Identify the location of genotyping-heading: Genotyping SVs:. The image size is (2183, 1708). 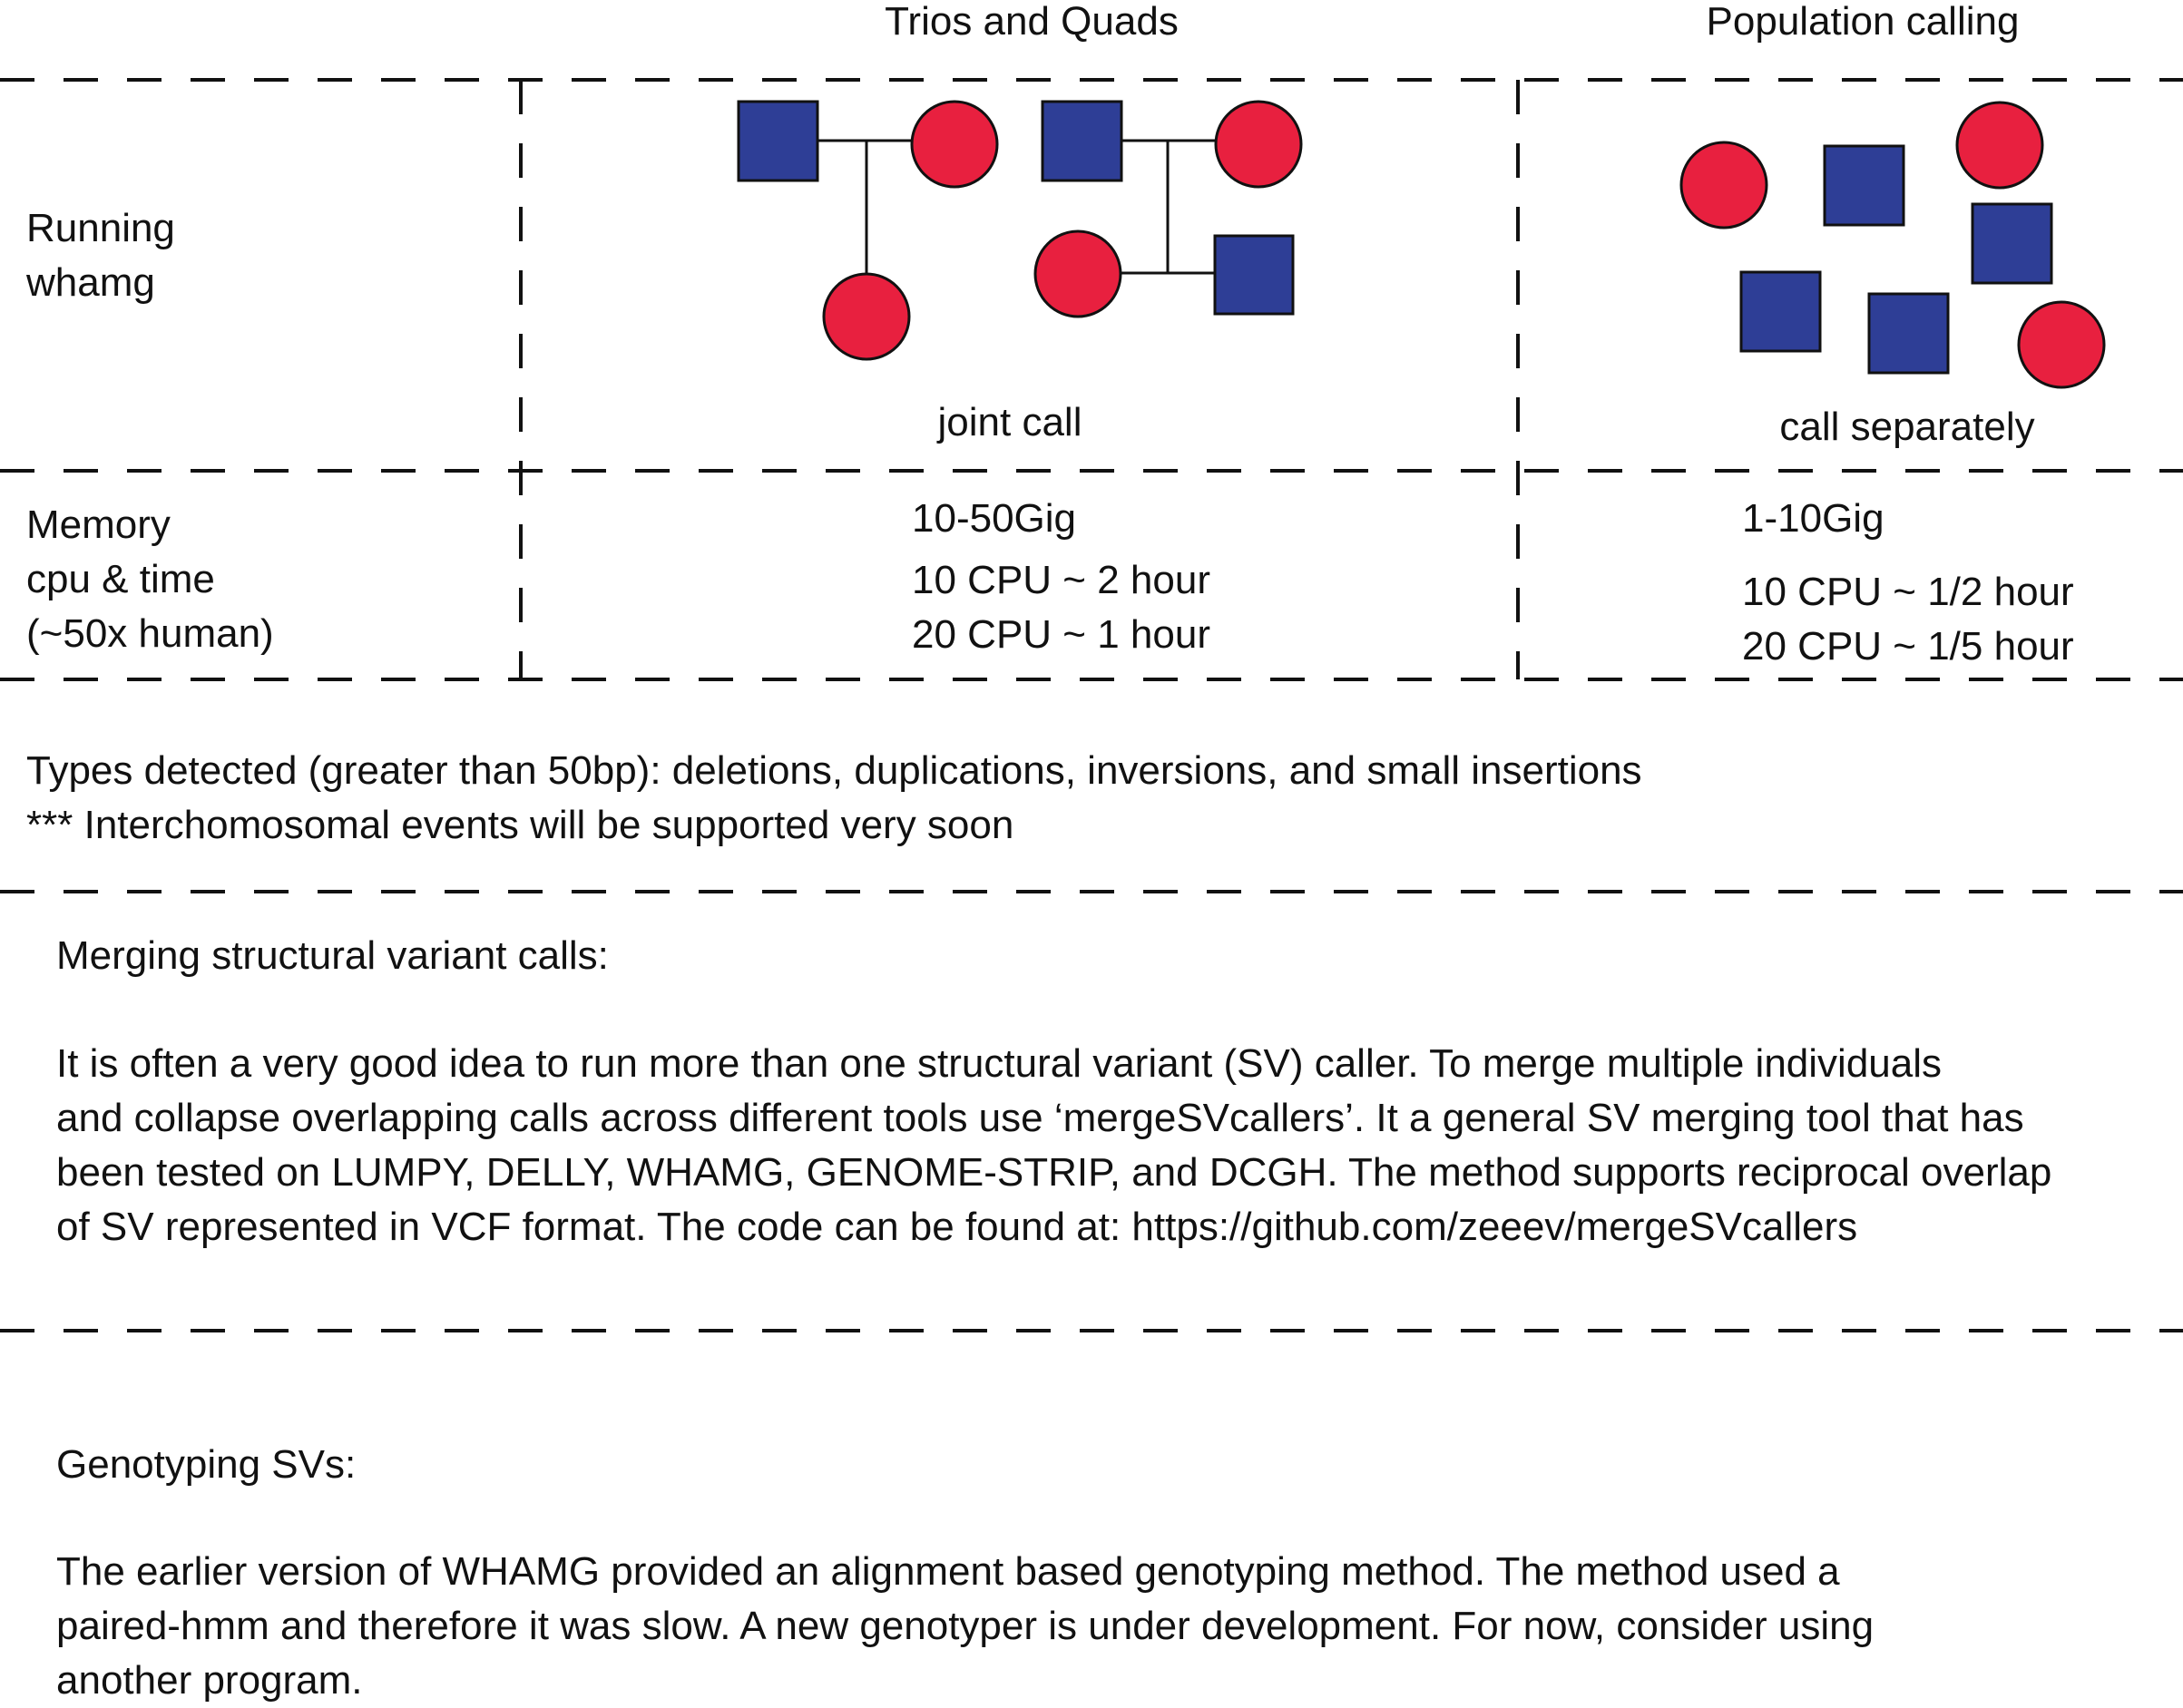
(207, 1465).